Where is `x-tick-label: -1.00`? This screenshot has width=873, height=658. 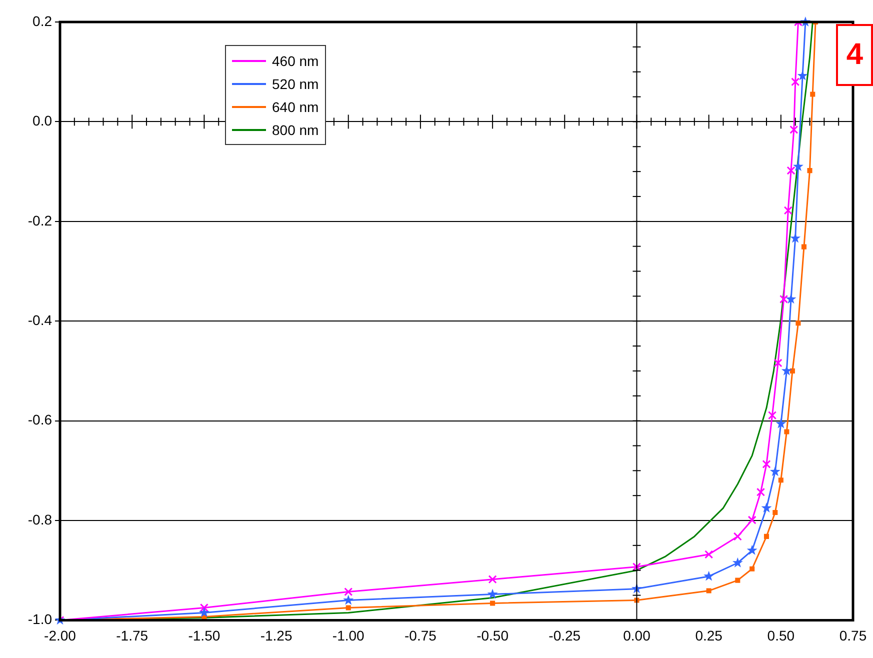
x-tick-label: -1.00 is located at coordinates (348, 635).